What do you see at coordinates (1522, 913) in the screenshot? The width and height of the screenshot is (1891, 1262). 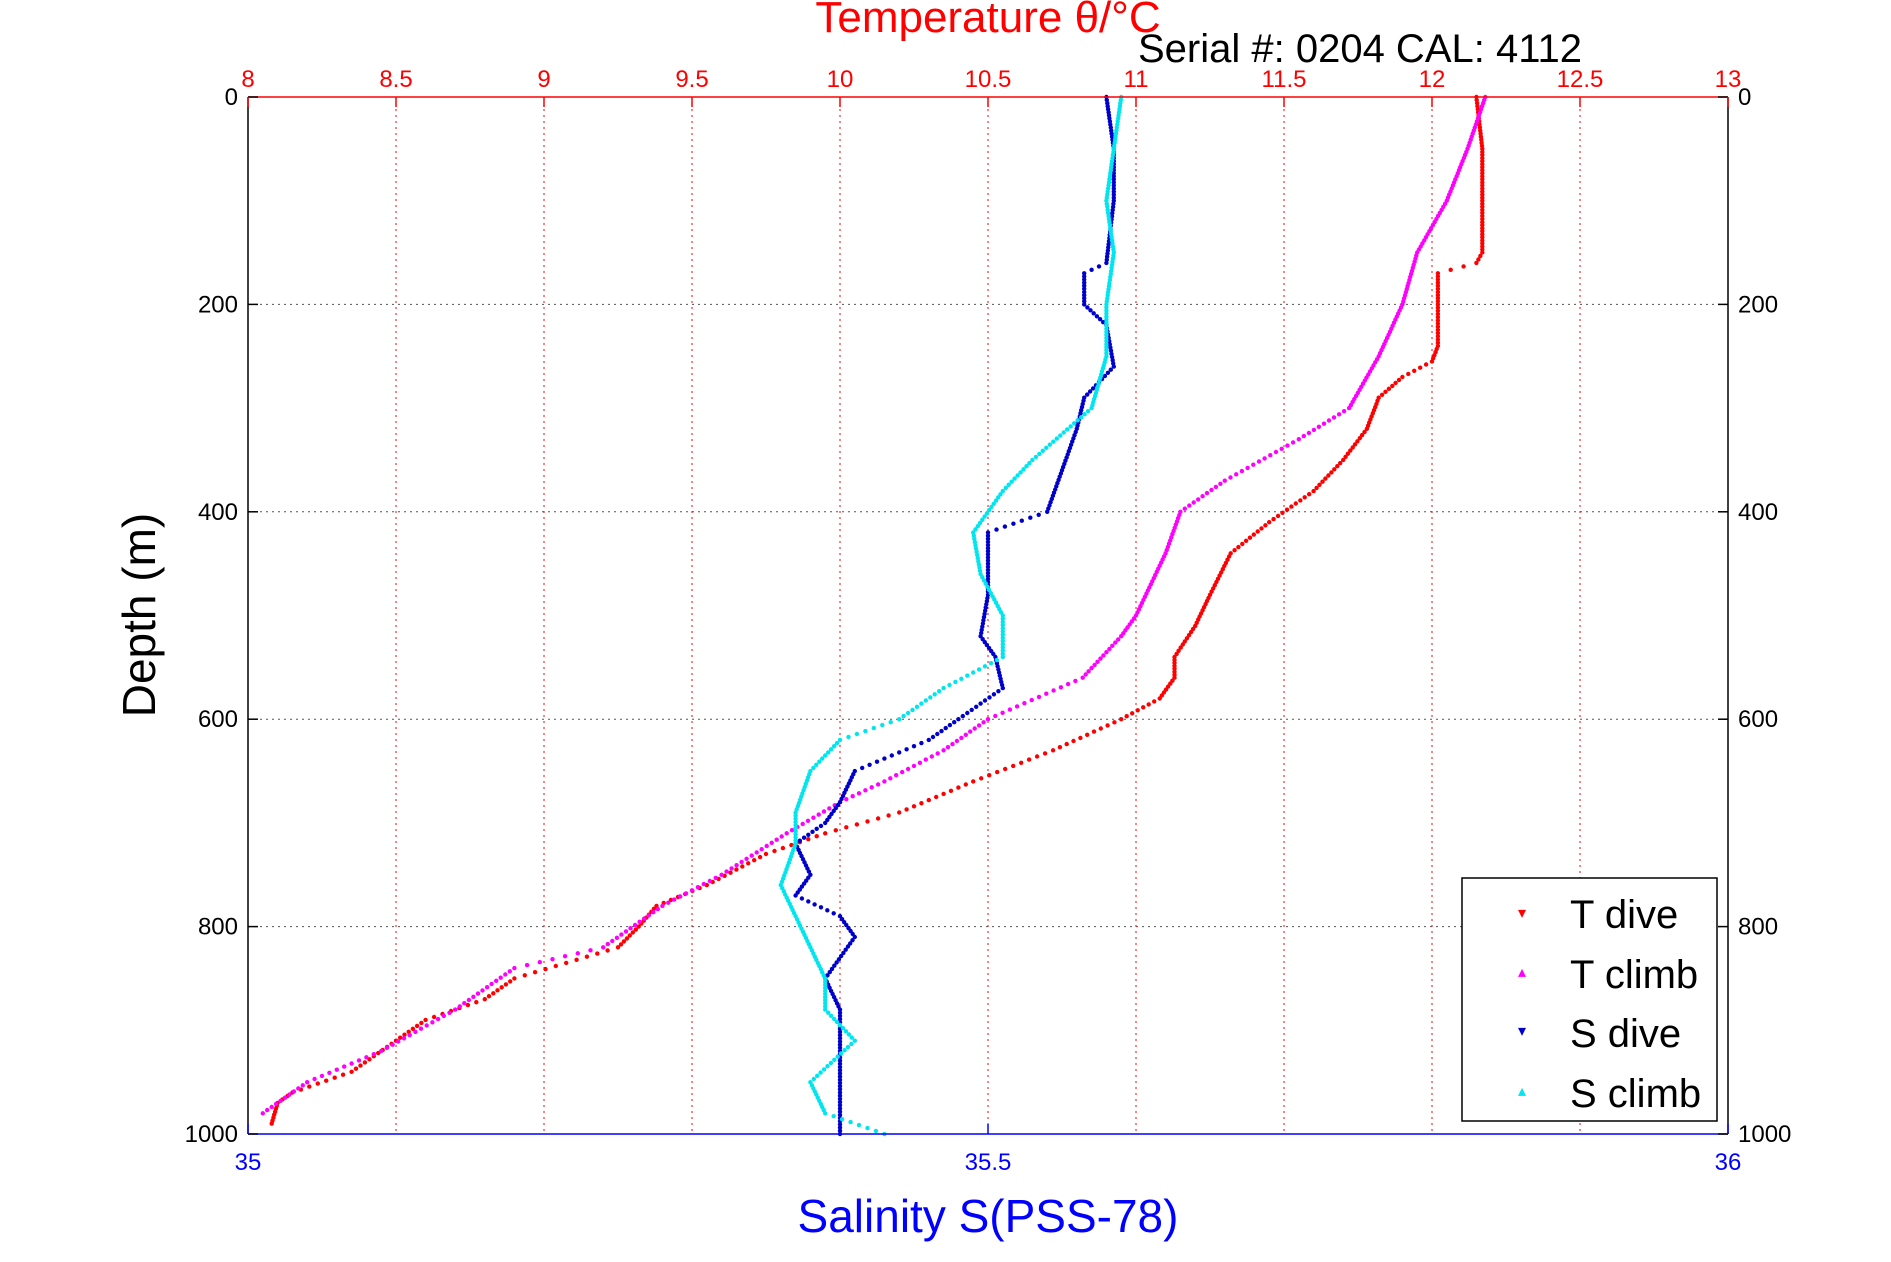 I see `legend-marker-t-dive: ▾` at bounding box center [1522, 913].